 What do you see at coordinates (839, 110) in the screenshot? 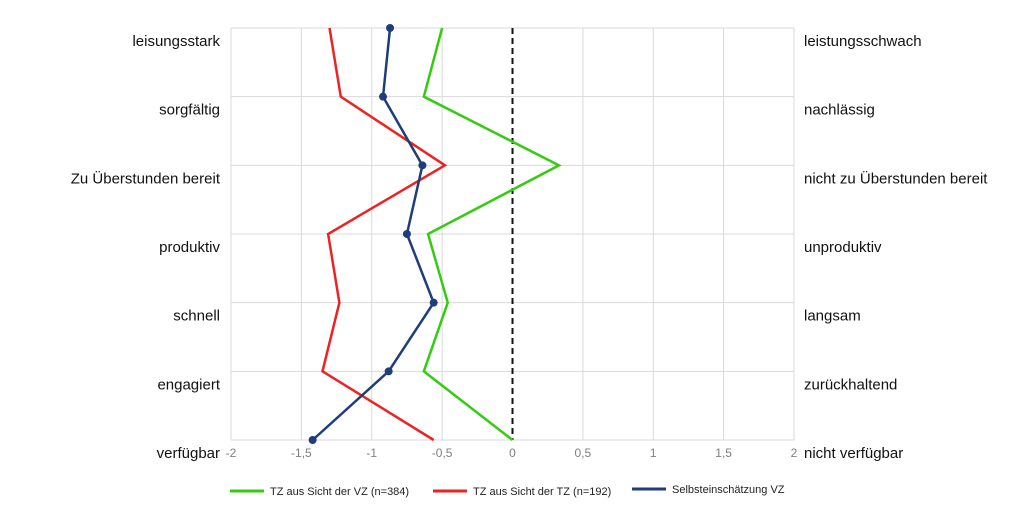
I see `right-row-label: nachlässig` at bounding box center [839, 110].